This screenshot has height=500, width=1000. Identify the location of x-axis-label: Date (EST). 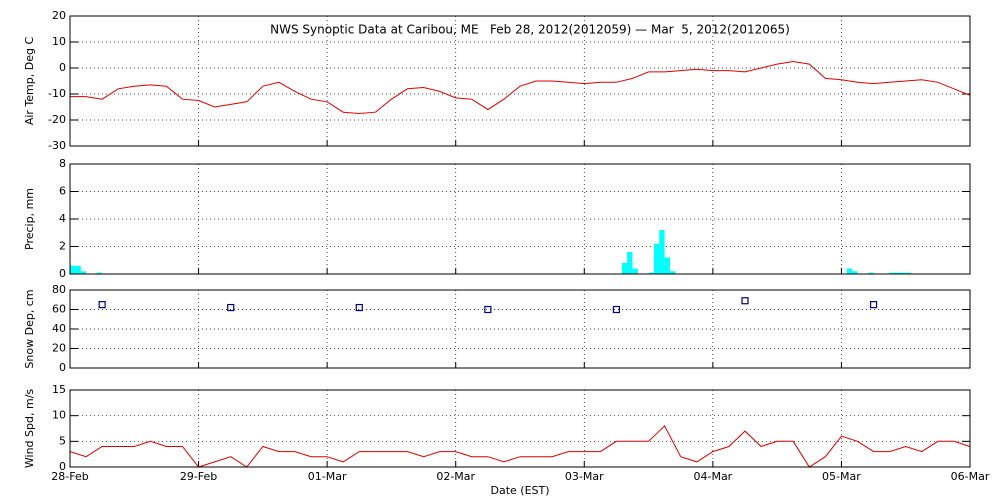
(519, 490).